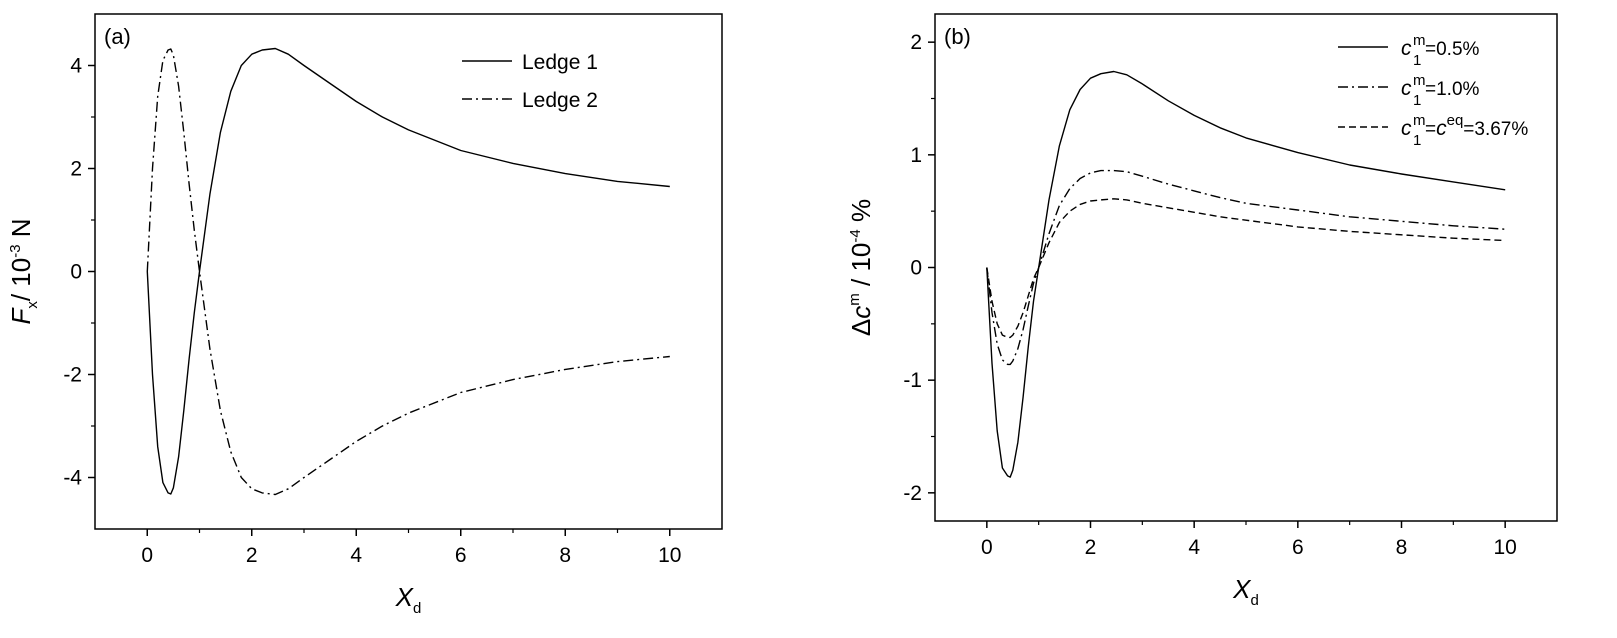 Image resolution: width=1617 pixels, height=638 pixels. I want to click on y-axis-title: Fx/ 10-3 N, so click(23, 271).